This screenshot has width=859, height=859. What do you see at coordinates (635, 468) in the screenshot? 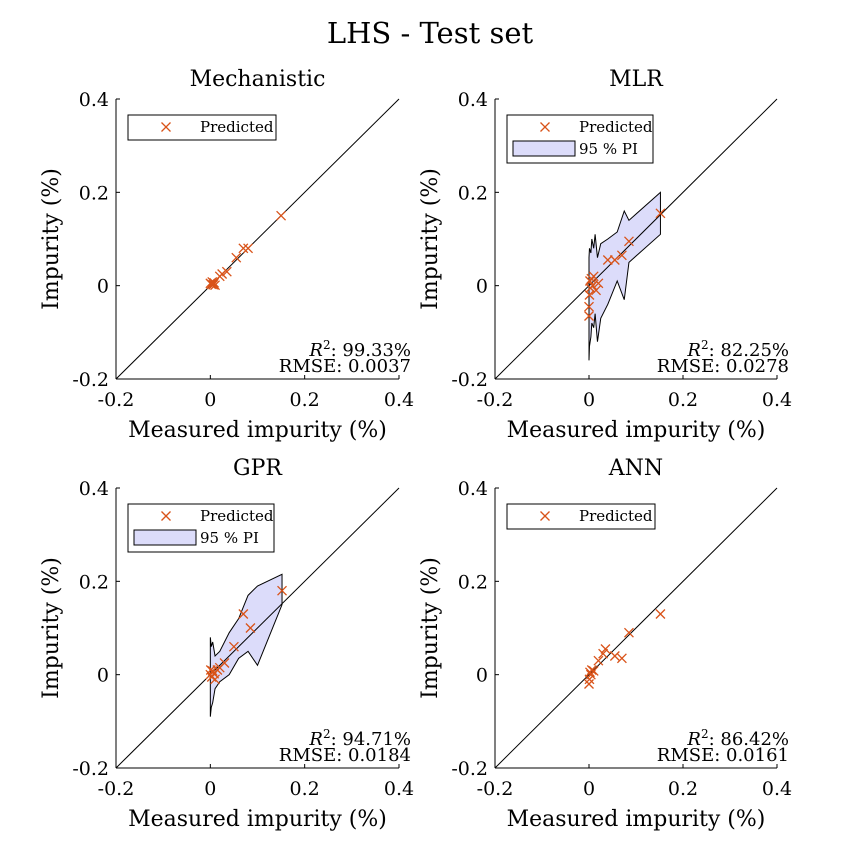
I see `panel-title: ANN` at bounding box center [635, 468].